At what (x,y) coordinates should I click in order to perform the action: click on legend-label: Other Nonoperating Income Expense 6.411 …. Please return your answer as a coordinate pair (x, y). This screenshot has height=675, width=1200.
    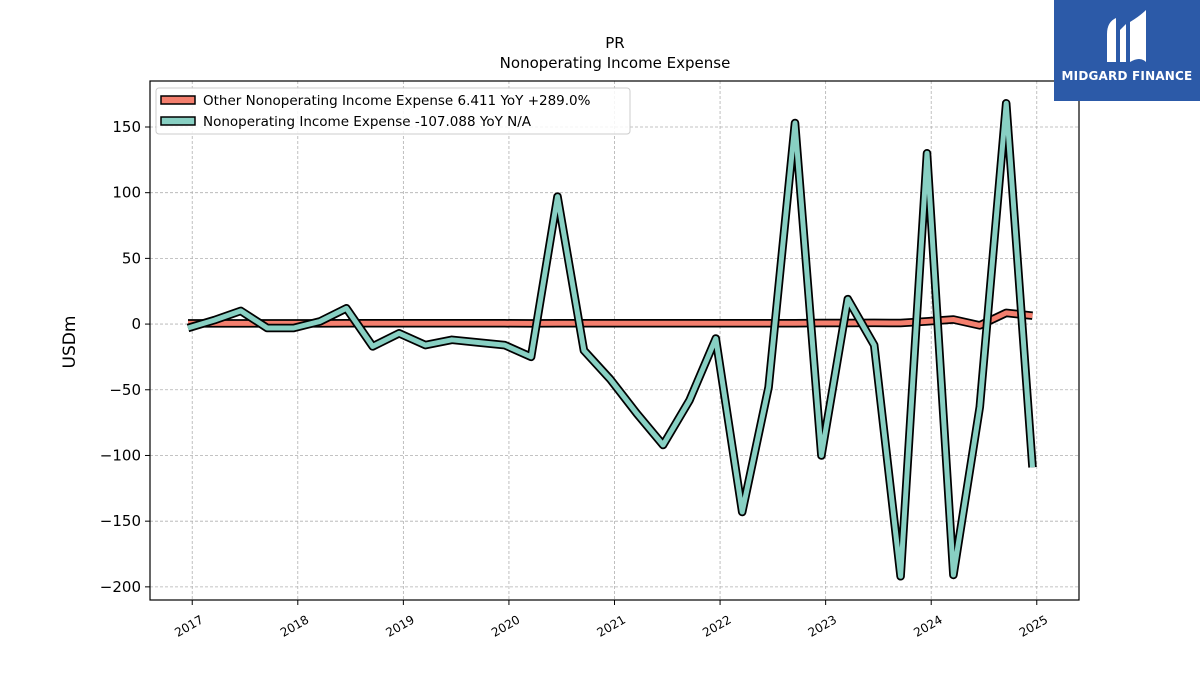
    Looking at the image, I should click on (397, 101).